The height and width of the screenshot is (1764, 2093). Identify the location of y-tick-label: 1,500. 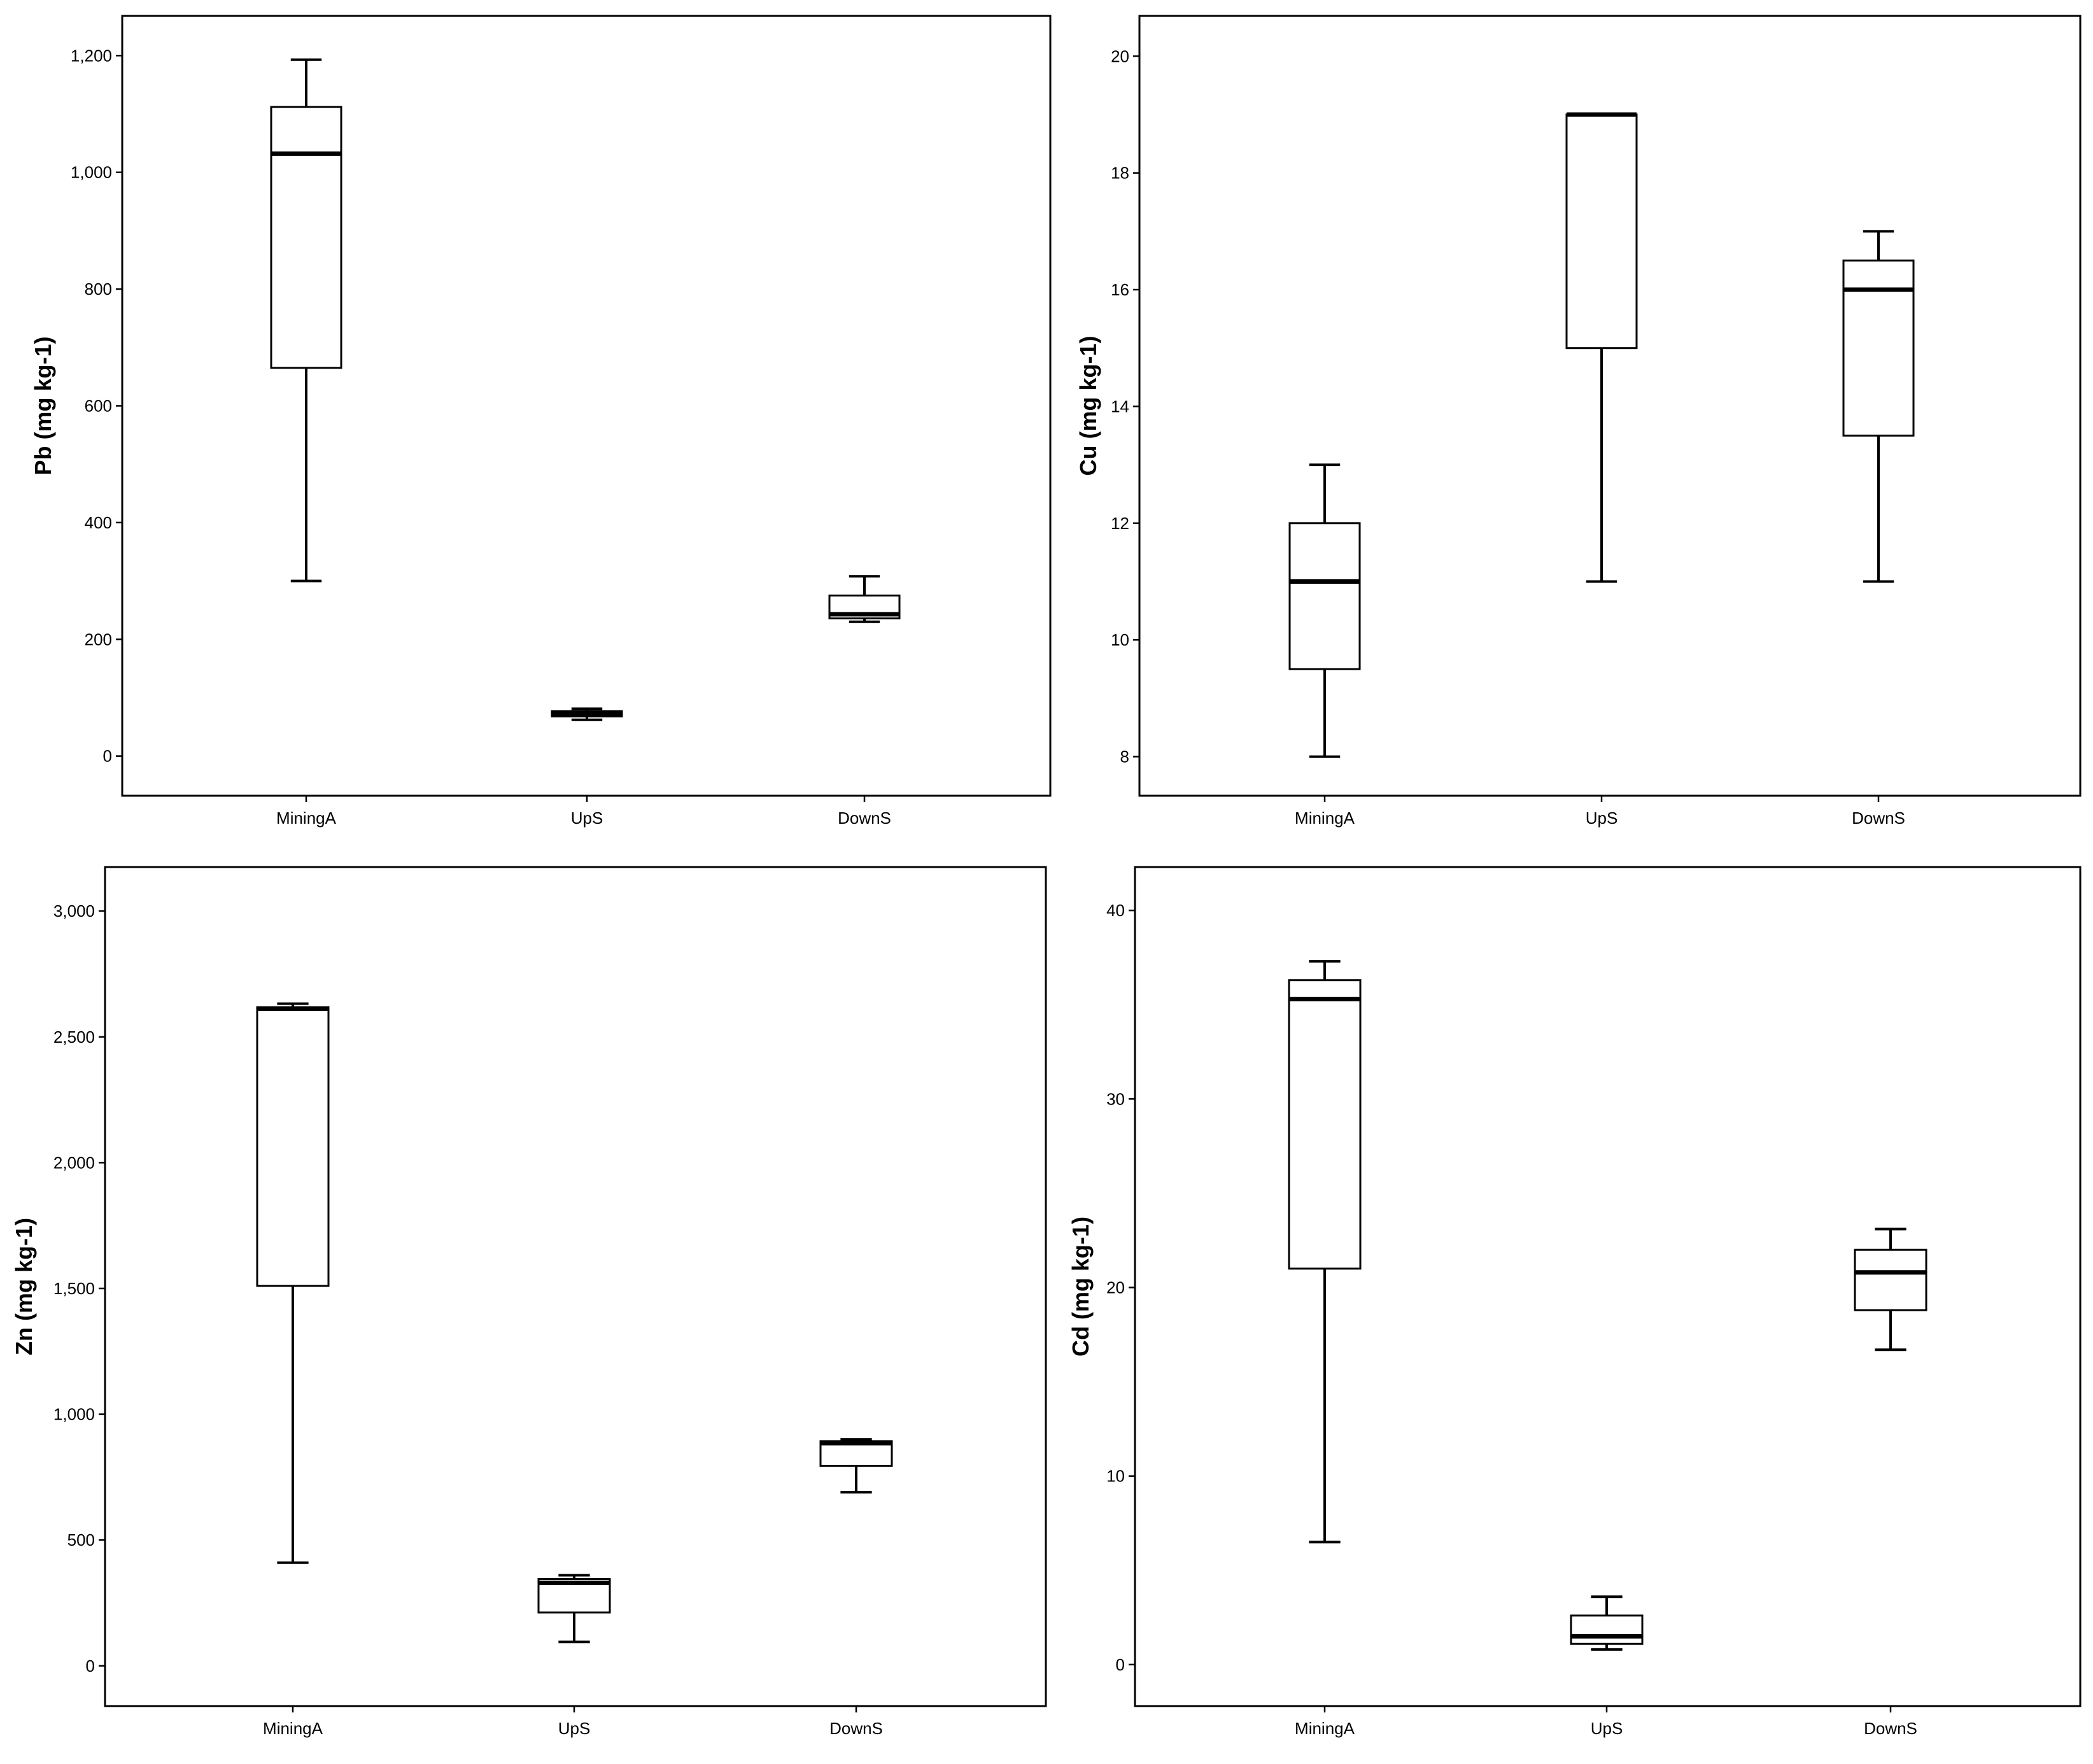
(74, 1289).